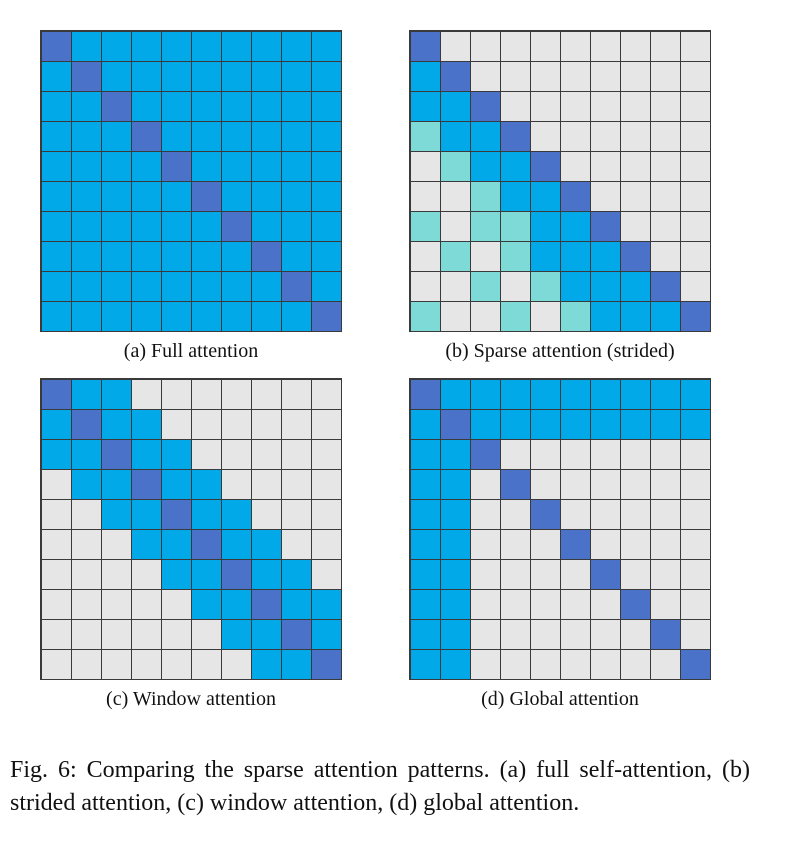  I want to click on global-attention-caption: (d) Global attention, so click(560, 699).